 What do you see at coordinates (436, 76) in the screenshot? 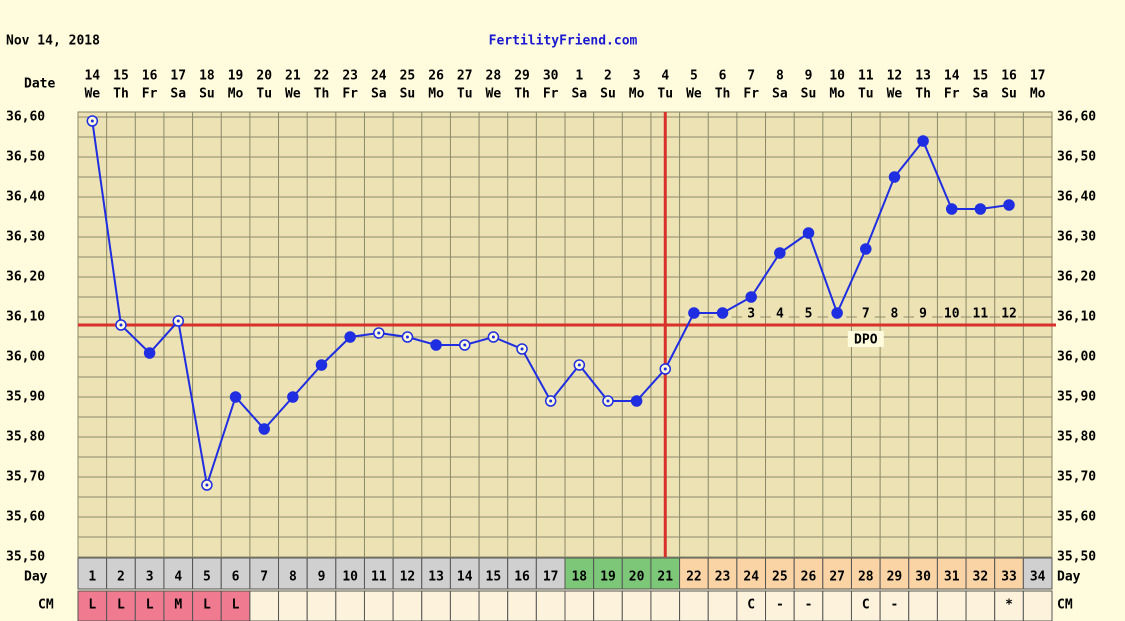
I see `date-label: 26` at bounding box center [436, 76].